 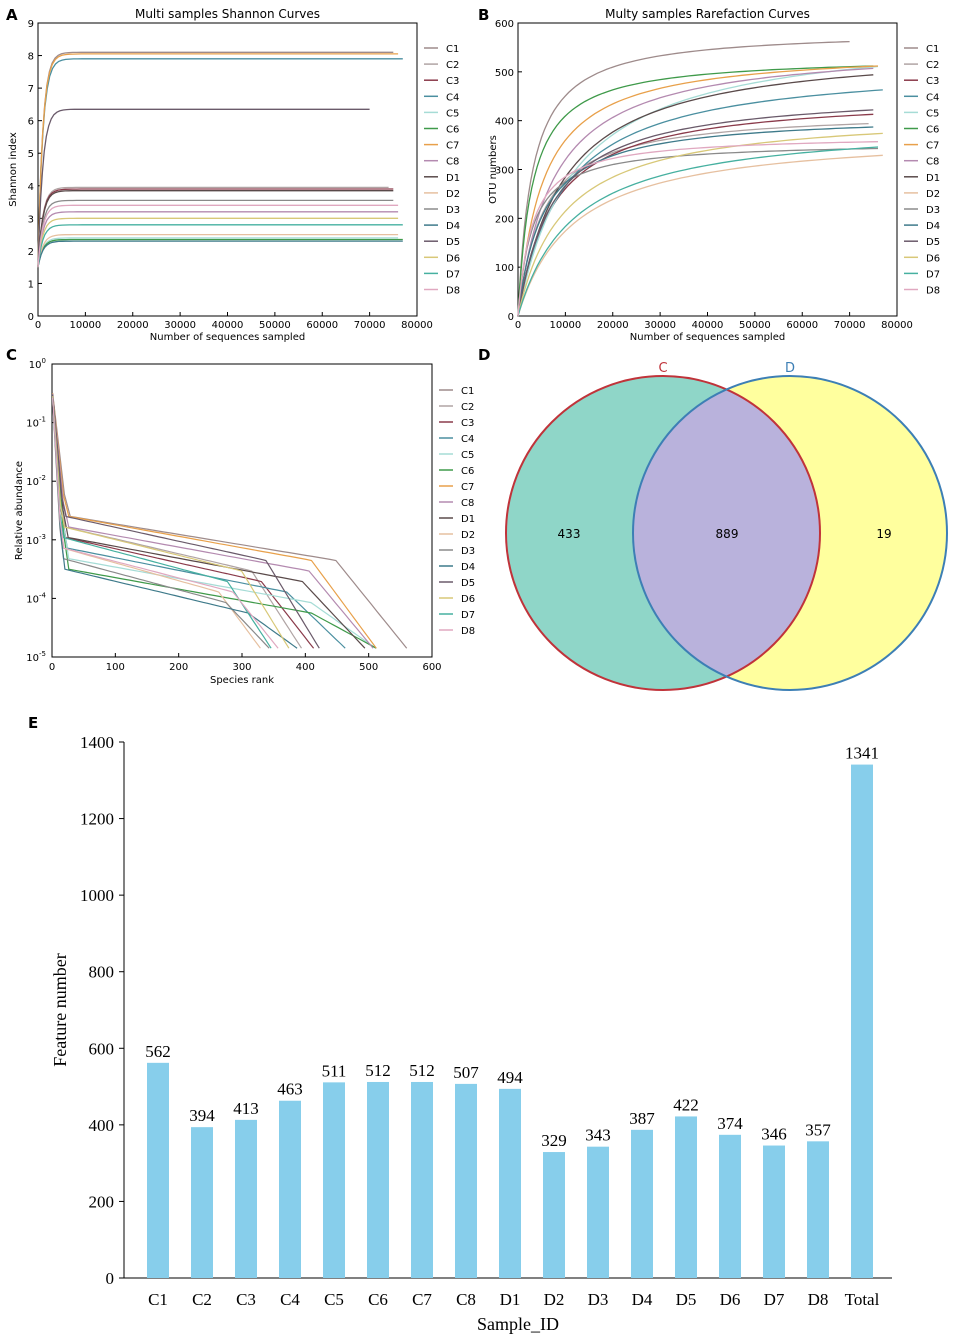 I want to click on series-line-c2, so click(x=213, y=227).